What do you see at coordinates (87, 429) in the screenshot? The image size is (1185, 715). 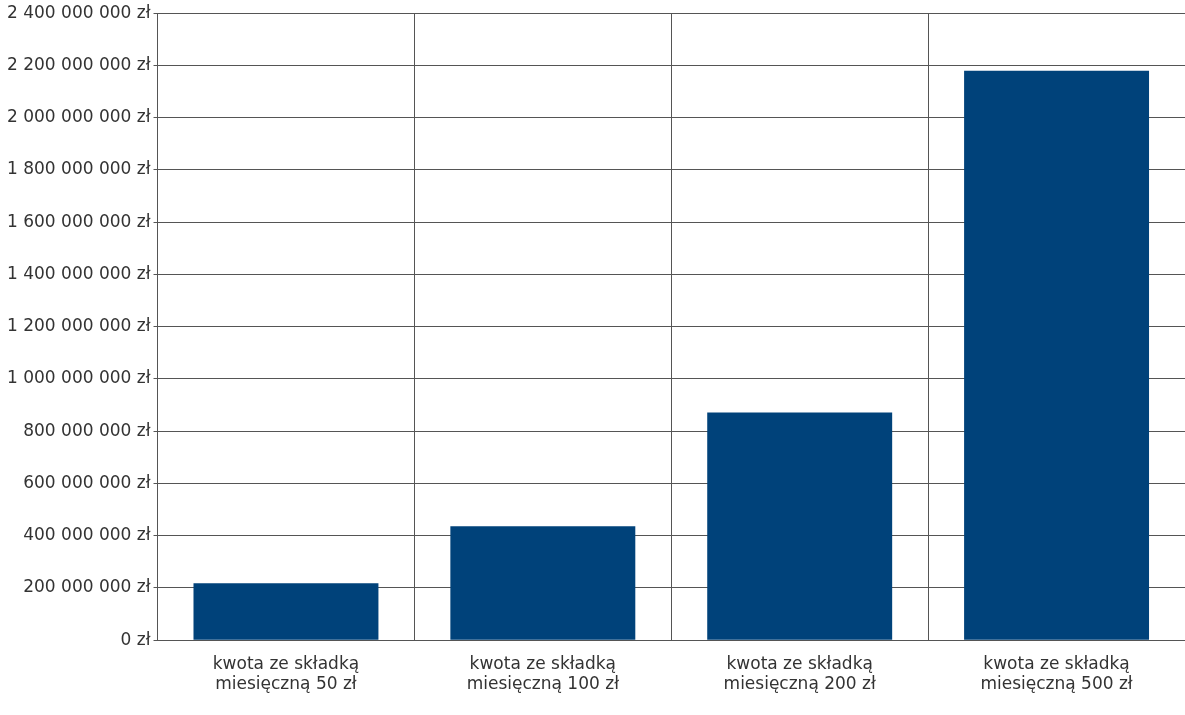 I see `y-tick-label: 800 000 000 zł` at bounding box center [87, 429].